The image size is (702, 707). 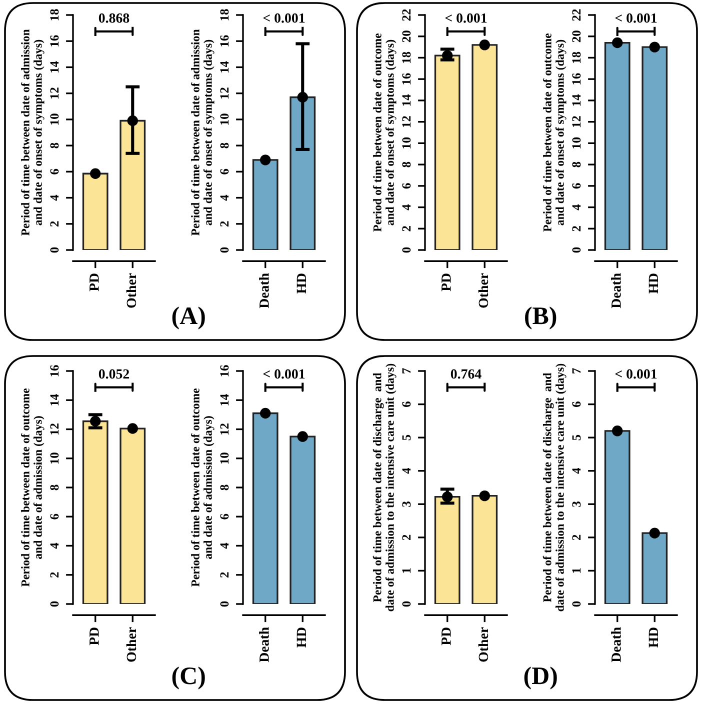 I want to click on text: (B), so click(x=540, y=318).